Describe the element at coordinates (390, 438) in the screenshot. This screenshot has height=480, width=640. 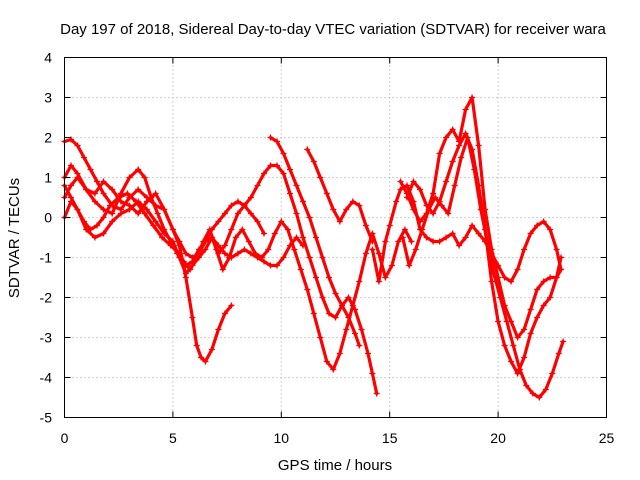
I see `x-tick-label: 15` at that location.